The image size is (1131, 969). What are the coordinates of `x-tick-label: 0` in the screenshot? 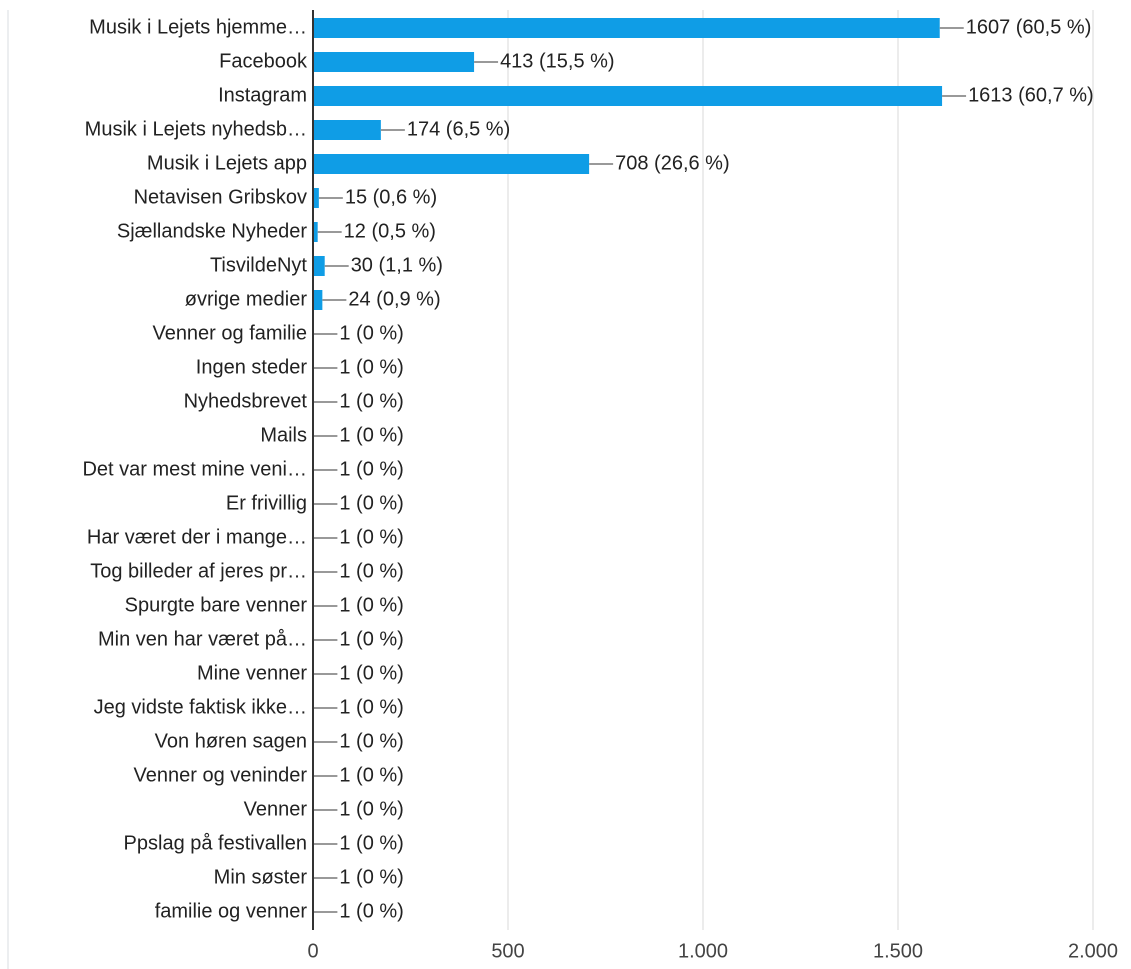 It's located at (312, 951).